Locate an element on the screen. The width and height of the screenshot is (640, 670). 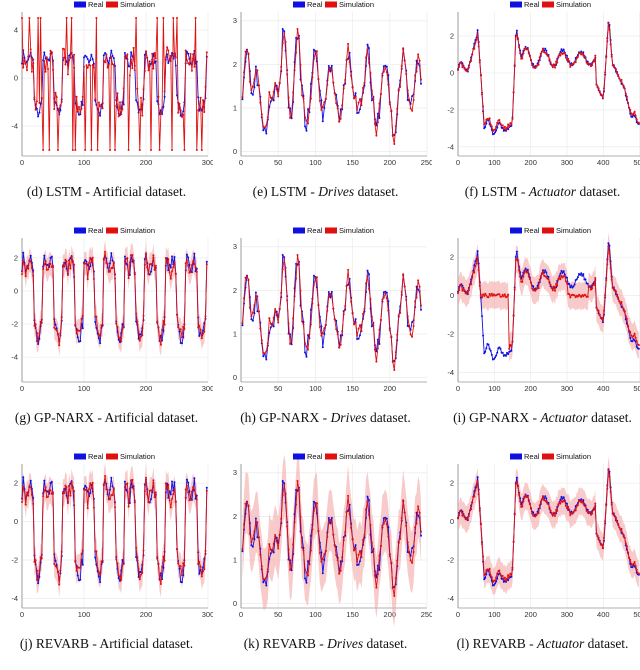
caption-part: Actuator is located at coordinates (560, 643).